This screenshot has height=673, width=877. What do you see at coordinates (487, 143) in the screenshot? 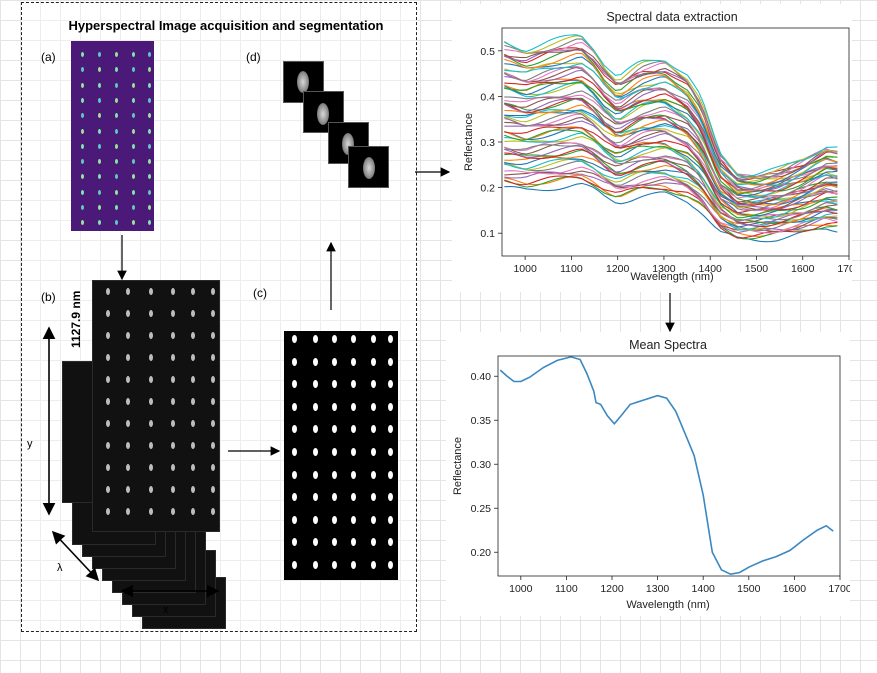
I see `y-tick-label: 0.3` at bounding box center [487, 143].